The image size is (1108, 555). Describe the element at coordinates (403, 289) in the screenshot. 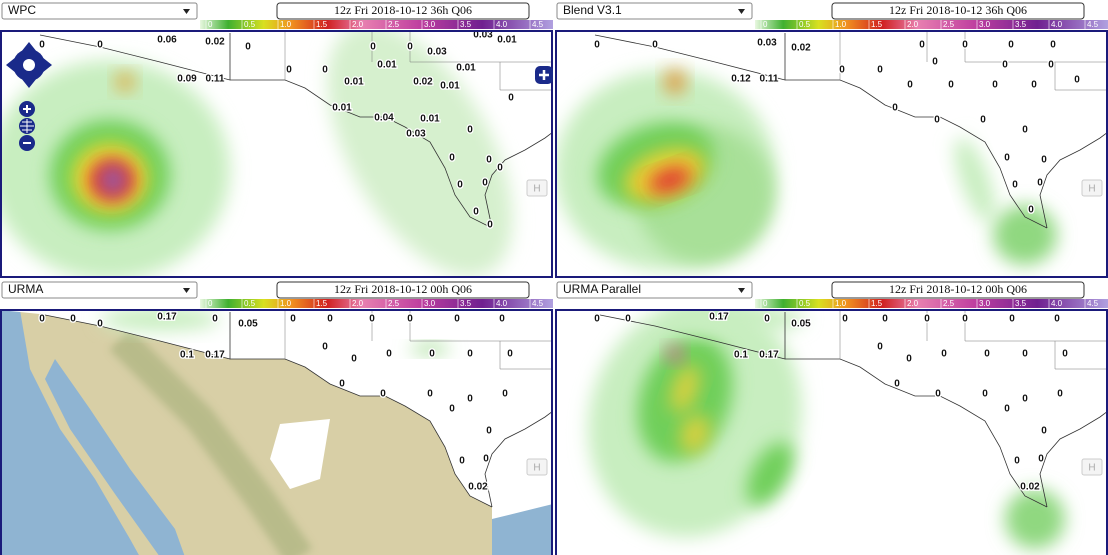

I see `valid-time: 12z Fri 2018-10-12 00h Q06` at that location.